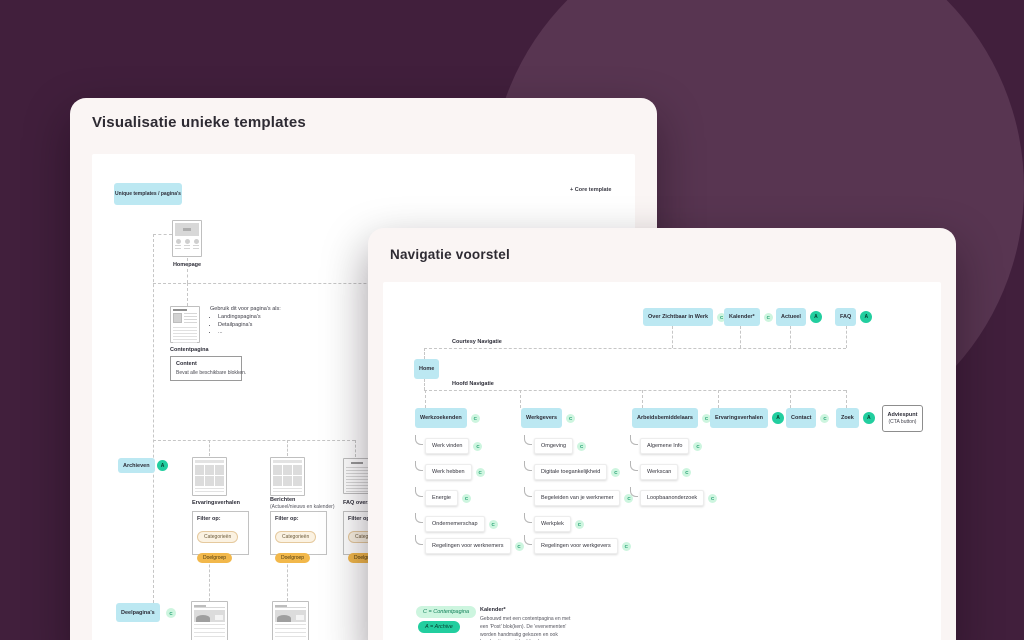 The image size is (1024, 640). Describe the element at coordinates (846, 317) in the screenshot. I see `nav-node-faq: FAQ` at that location.